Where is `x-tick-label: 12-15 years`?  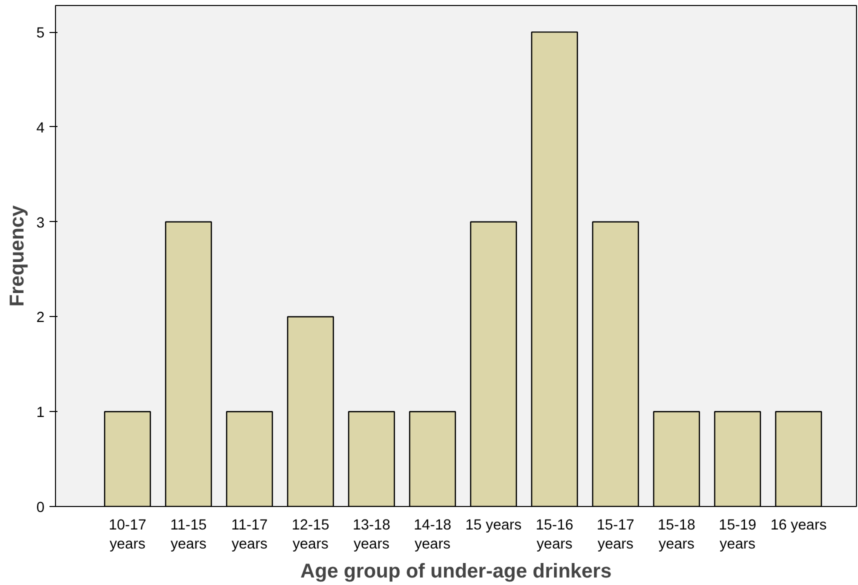
x-tick-label: 12-15 years is located at coordinates (311, 535).